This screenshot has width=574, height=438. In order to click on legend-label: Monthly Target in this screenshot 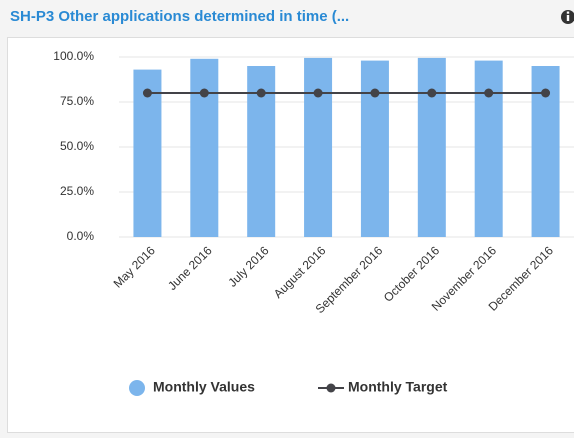, I will do `click(398, 387)`.